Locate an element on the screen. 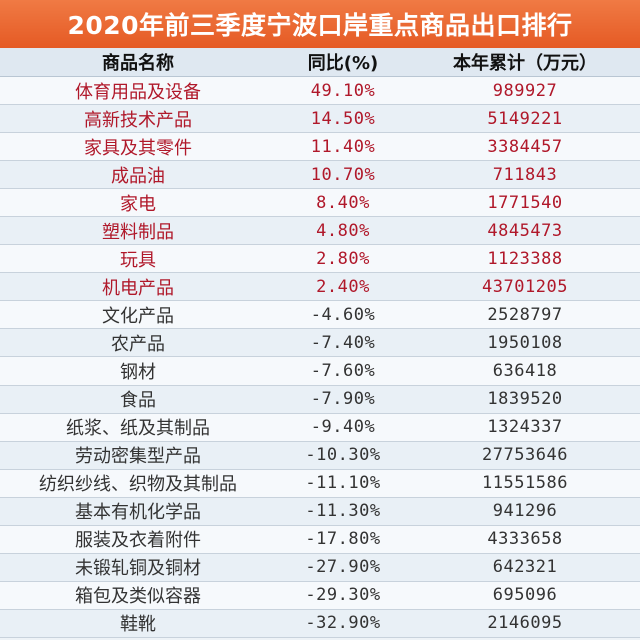 The image size is (640, 640). yoy-cell: -11.10% is located at coordinates (343, 483).